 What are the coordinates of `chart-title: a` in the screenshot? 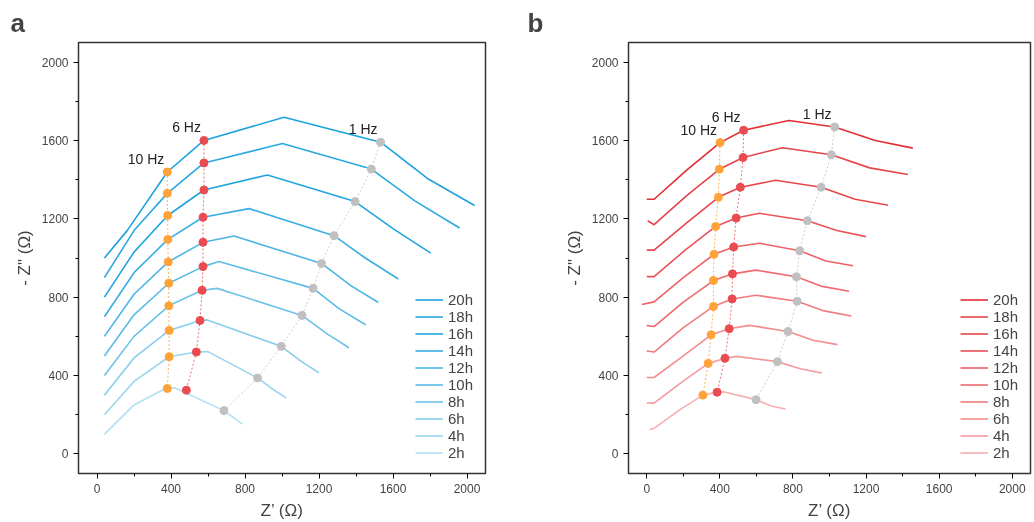 It's located at (18, 22).